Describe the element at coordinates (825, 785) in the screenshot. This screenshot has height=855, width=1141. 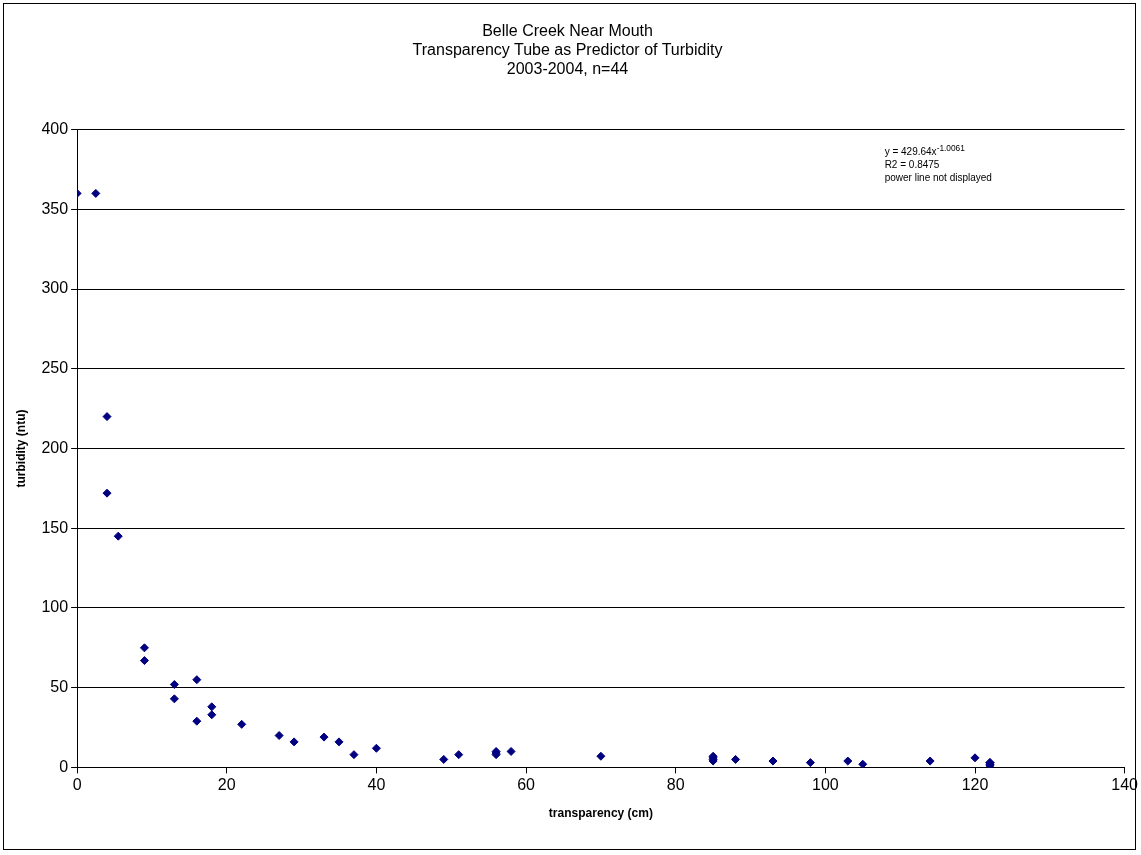
I see `x-tick-label: 100` at that location.